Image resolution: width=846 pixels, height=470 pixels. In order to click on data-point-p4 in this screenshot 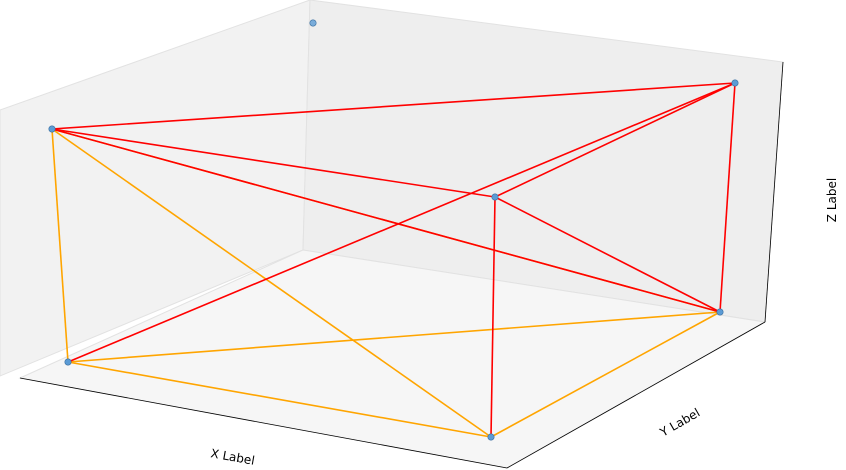, I will do `click(495, 197)`.